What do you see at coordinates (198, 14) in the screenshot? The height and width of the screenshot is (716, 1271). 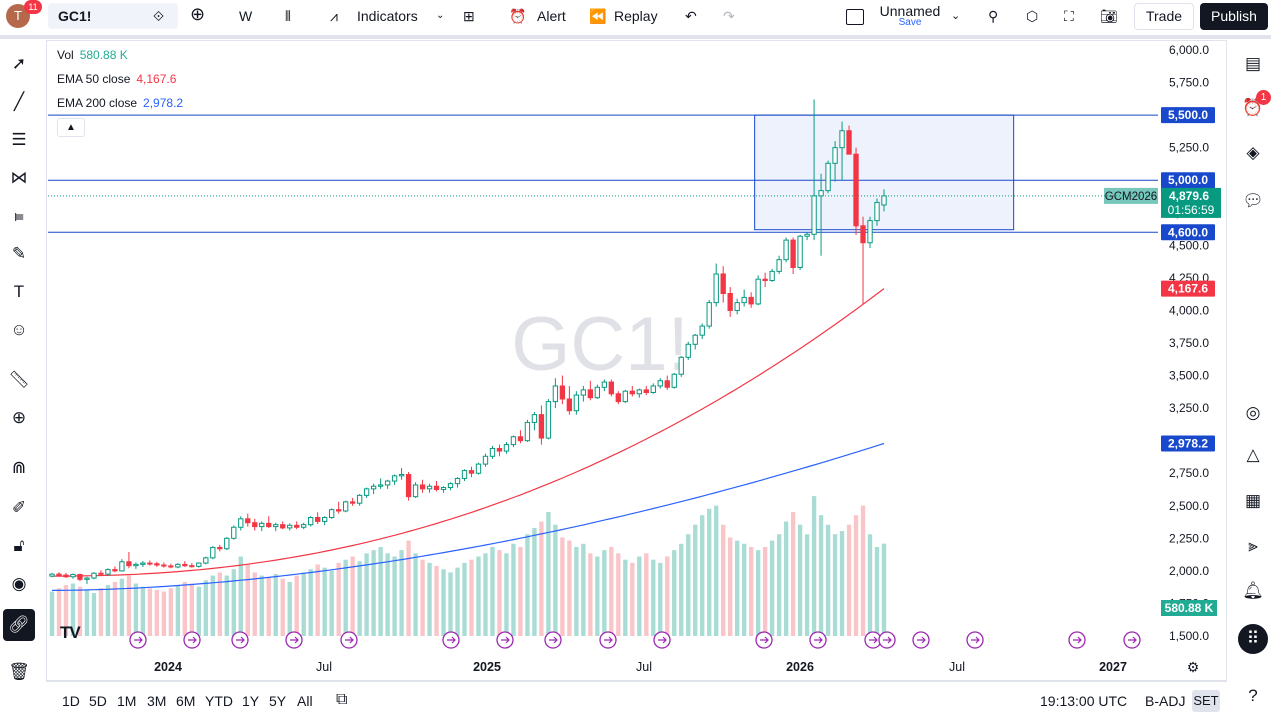 I see `compare-icon: ⊕` at bounding box center [198, 14].